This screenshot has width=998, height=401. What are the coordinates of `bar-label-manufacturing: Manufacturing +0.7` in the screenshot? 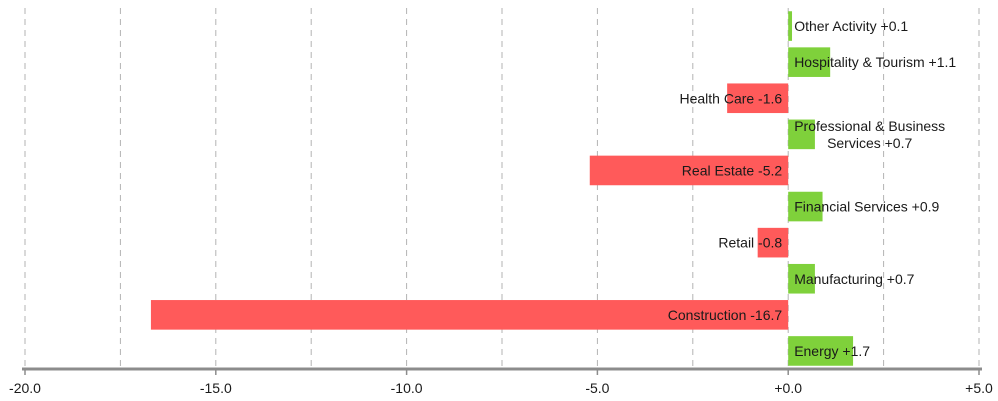 It's located at (854, 279).